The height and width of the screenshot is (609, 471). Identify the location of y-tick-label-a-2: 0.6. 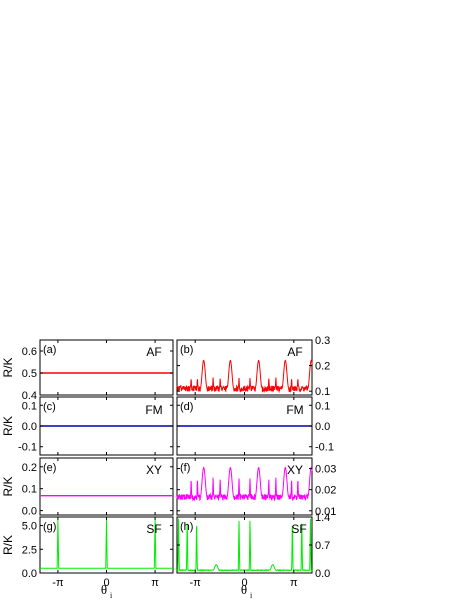
(29, 352).